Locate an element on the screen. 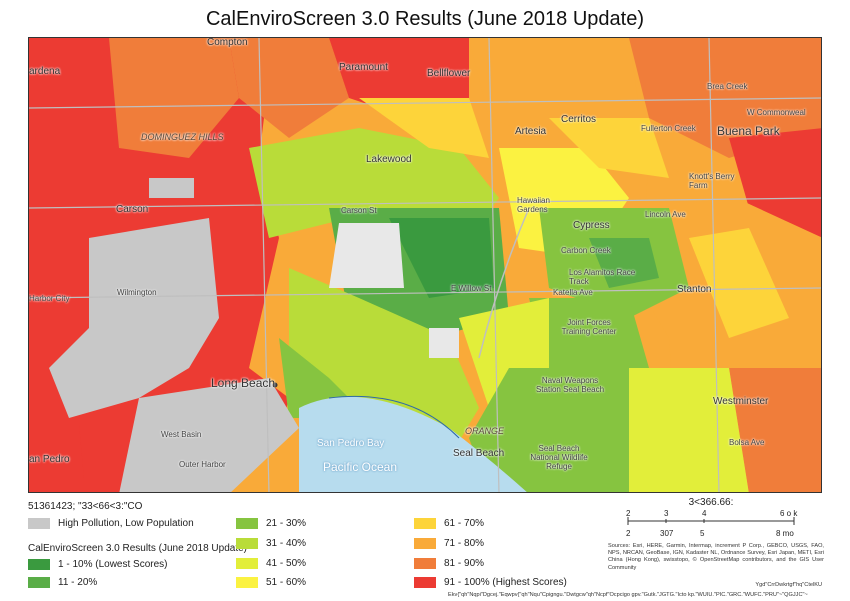  tract-seal-beach-north is located at coordinates (504, 353).